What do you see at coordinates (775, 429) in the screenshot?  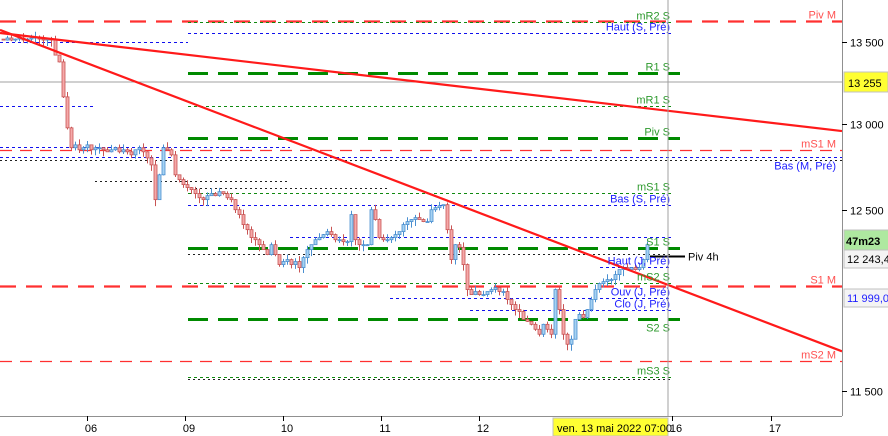 I see `time-tick-label: 17` at bounding box center [775, 429].